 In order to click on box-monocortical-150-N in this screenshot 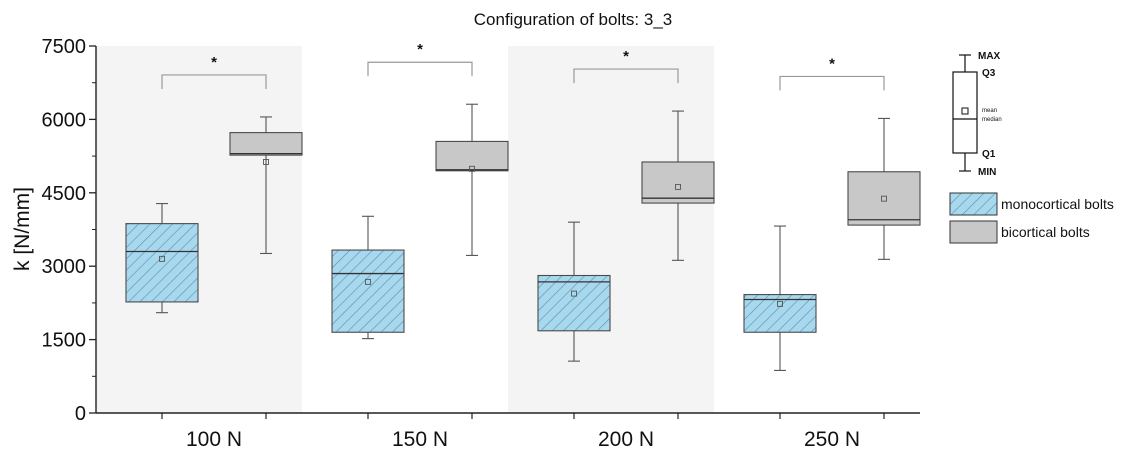, I will do `click(368, 277)`.